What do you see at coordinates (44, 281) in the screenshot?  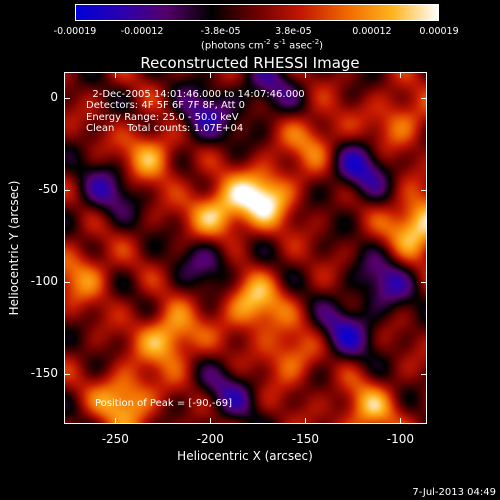 I see `y-tick-label: -100` at bounding box center [44, 281].